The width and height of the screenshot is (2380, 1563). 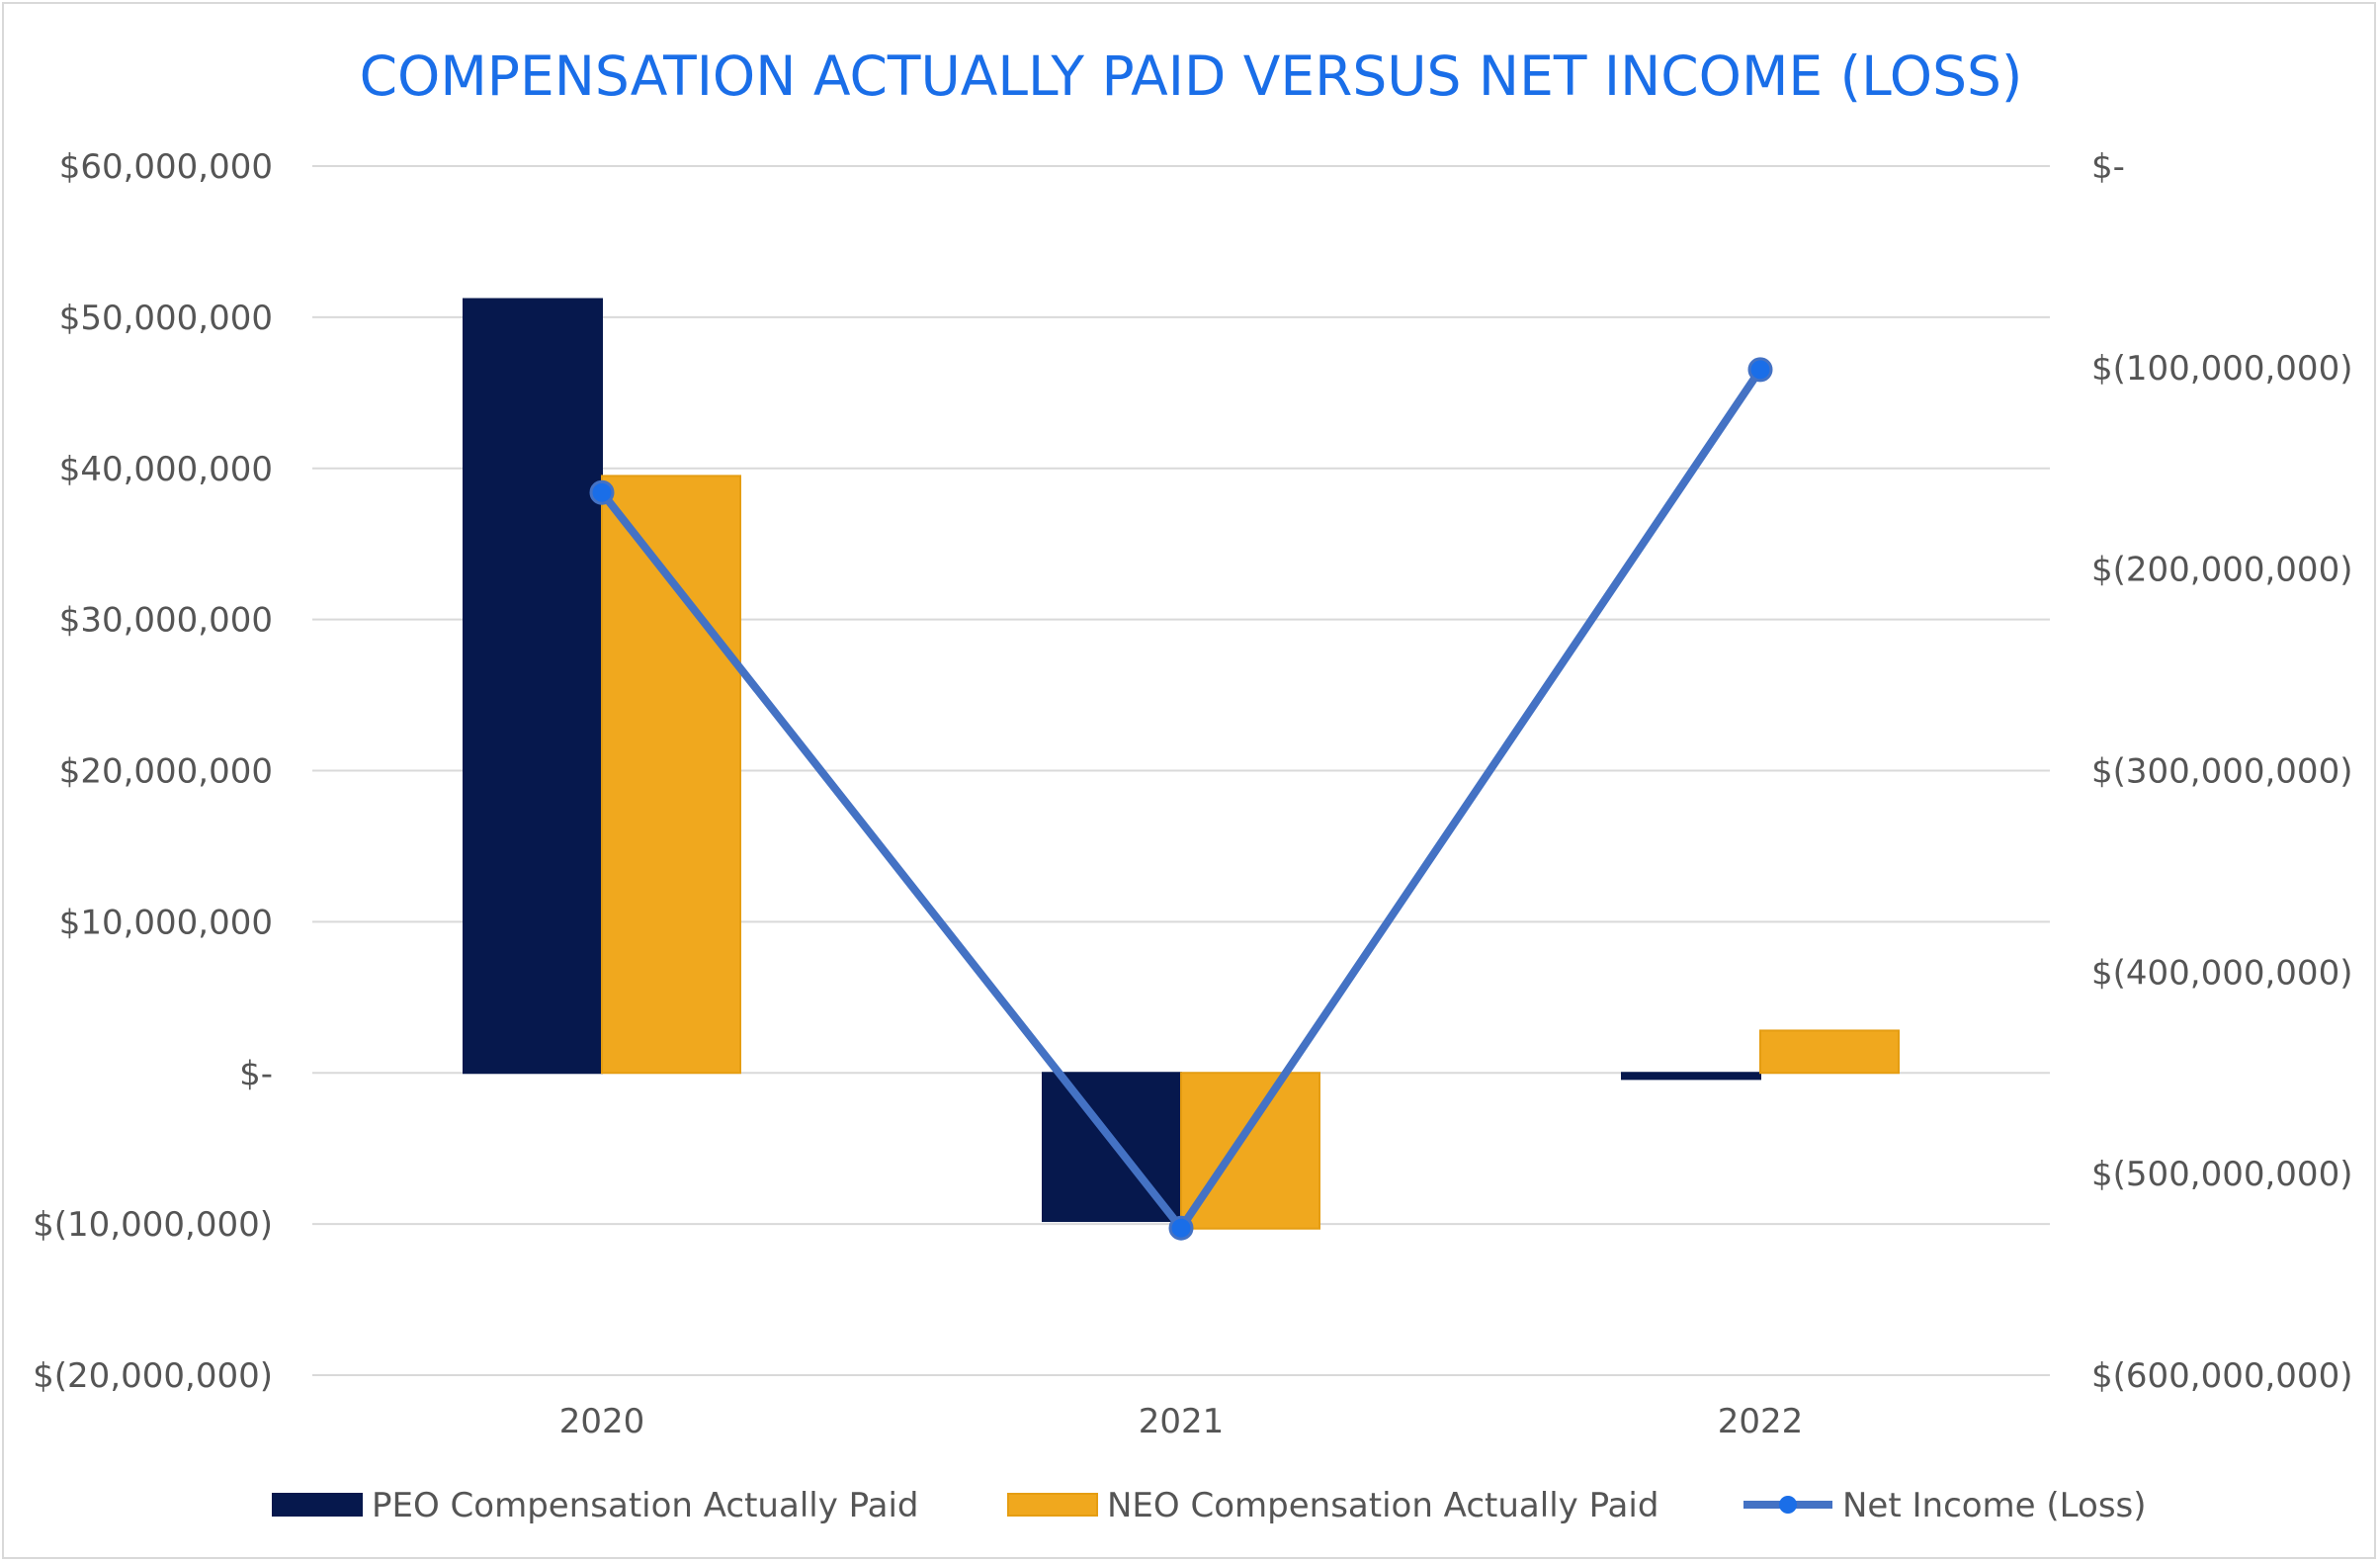 I want to click on right-tick-label: $(300,000,000), so click(x=2221, y=772).